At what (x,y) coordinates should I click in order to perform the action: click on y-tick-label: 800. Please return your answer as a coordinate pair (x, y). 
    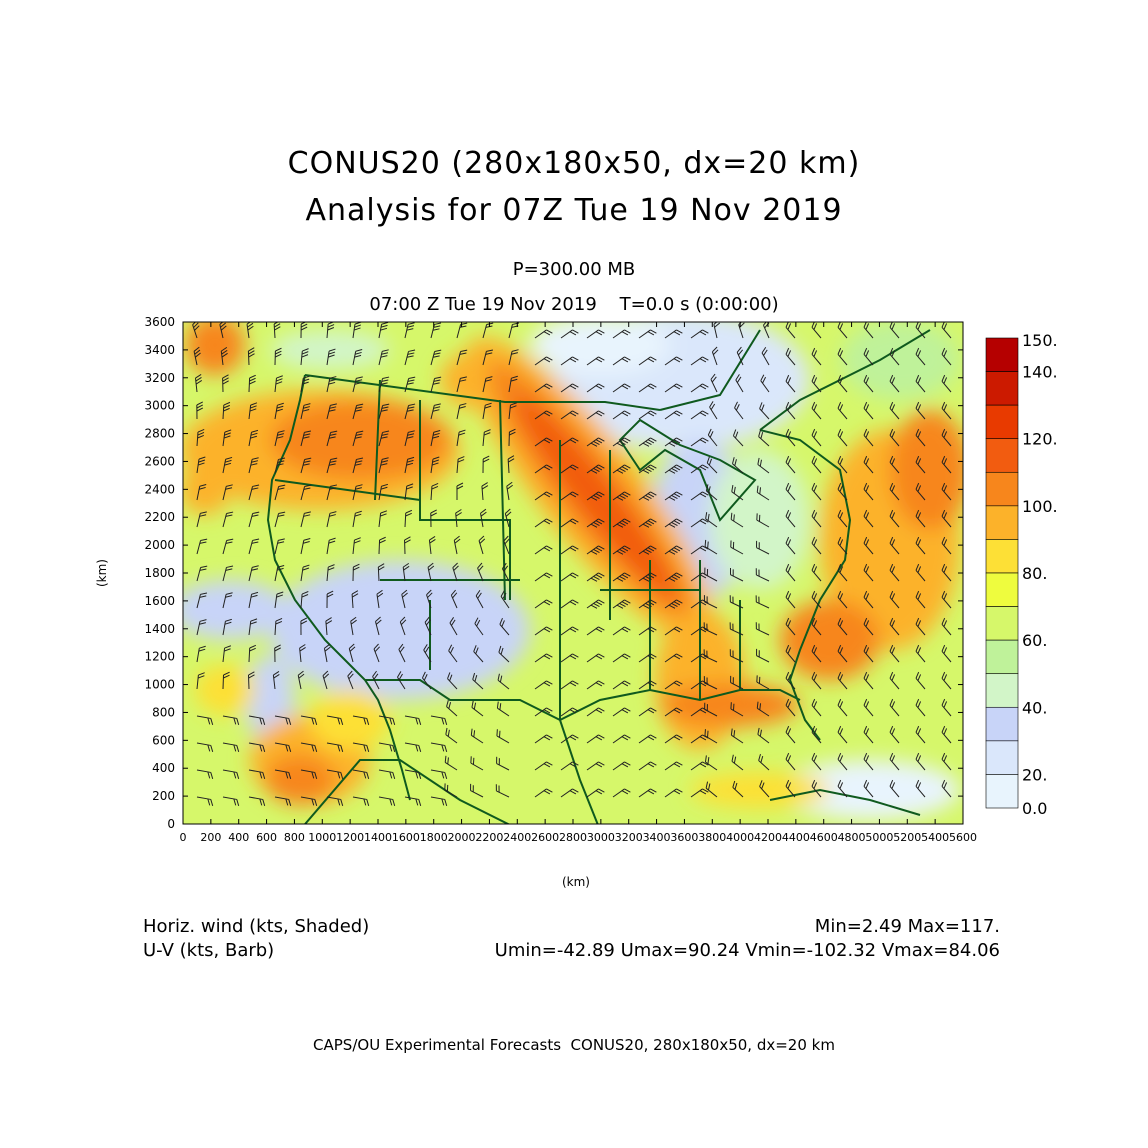
    Looking at the image, I should click on (163, 712).